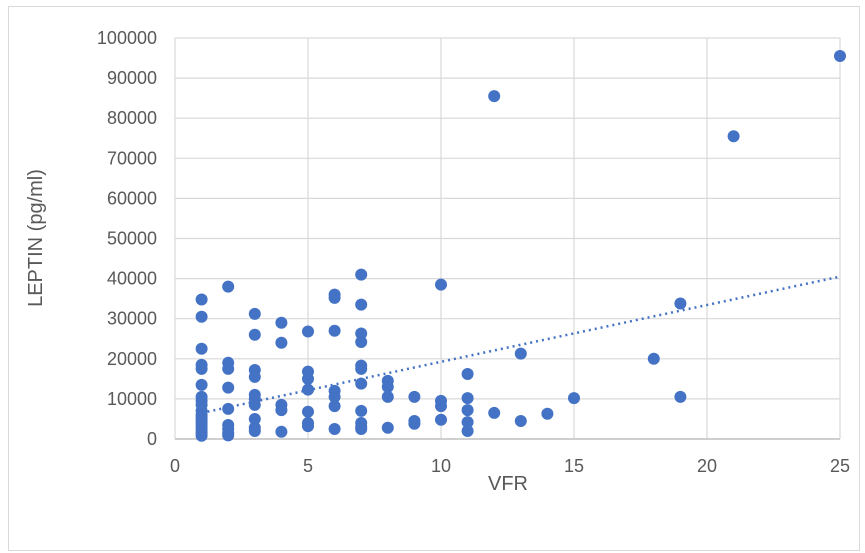  I want to click on y-tick-label: 50000, so click(132, 239).